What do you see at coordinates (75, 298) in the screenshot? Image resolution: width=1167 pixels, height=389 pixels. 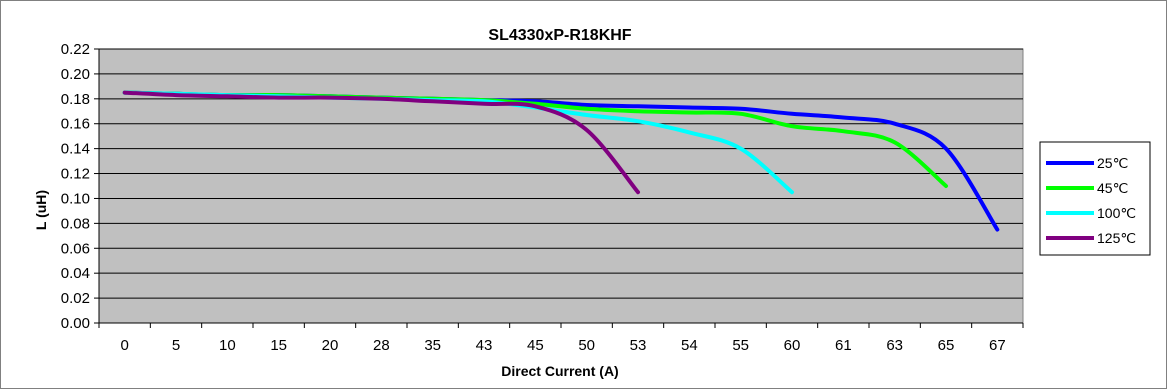 I see `y-tick-label: 0.02` at bounding box center [75, 298].